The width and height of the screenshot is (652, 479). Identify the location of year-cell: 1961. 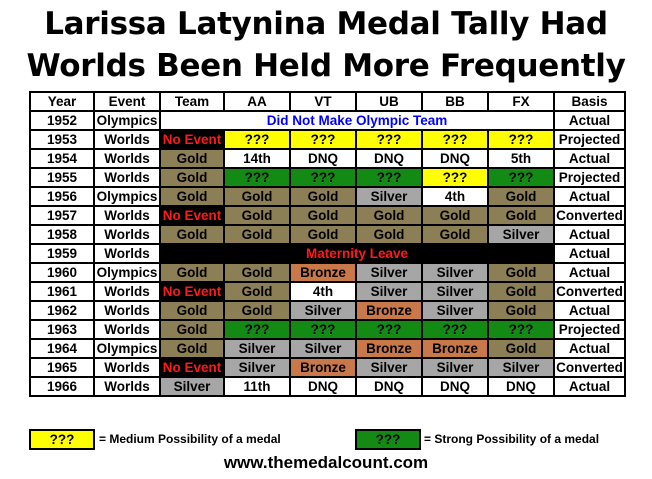
(62, 291).